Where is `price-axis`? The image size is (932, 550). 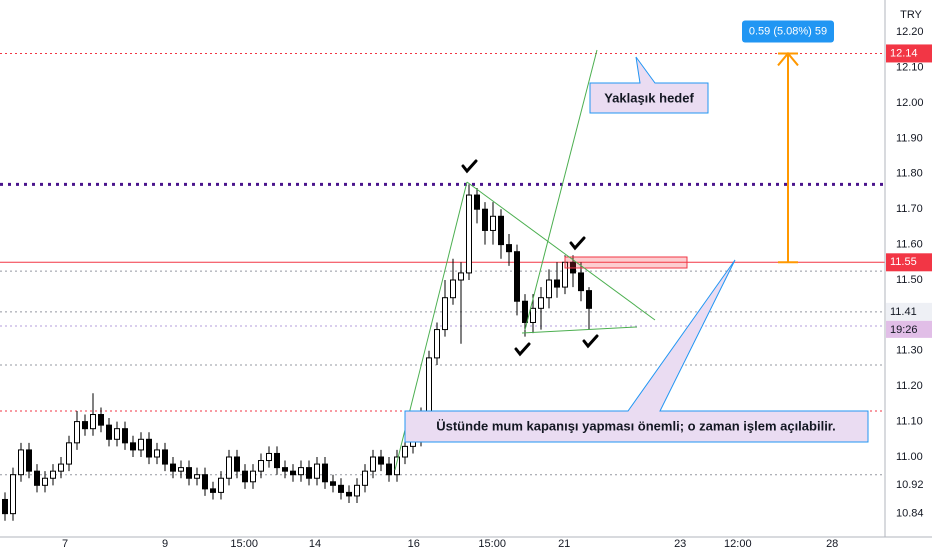
price-axis is located at coordinates (908, 275).